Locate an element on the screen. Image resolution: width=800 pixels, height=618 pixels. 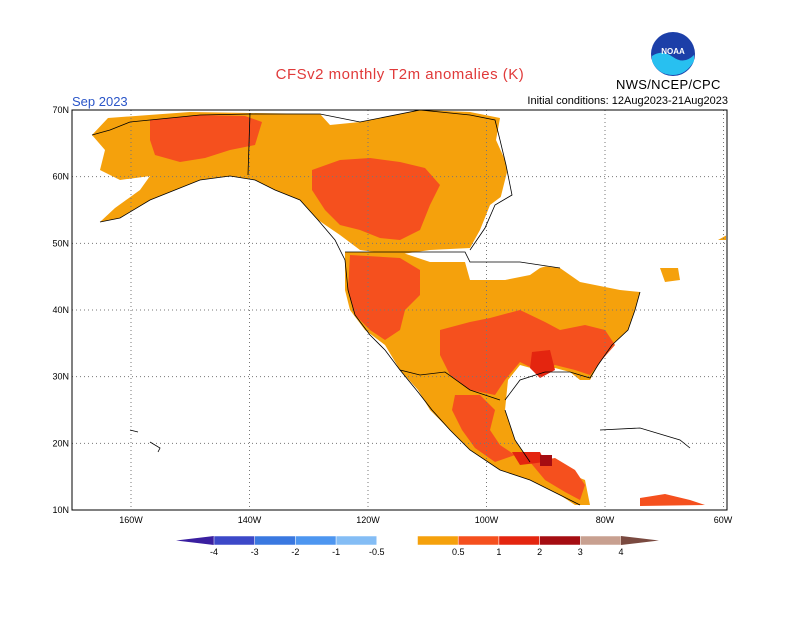
anomaly-region-yucatan-dark is located at coordinates (528, 458).